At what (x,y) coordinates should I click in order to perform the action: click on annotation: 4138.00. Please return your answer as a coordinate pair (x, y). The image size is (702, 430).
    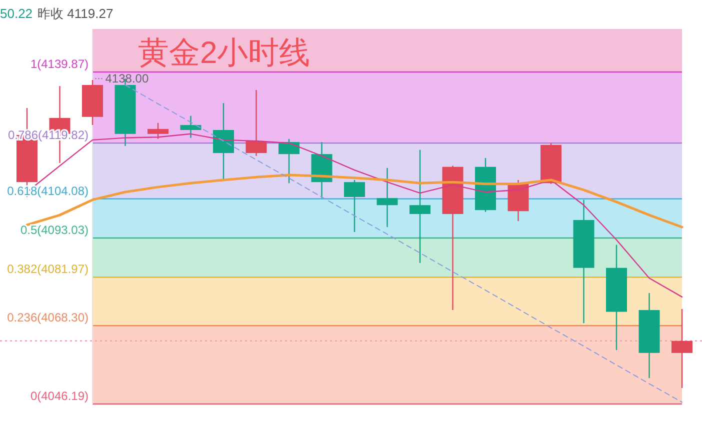
    Looking at the image, I should click on (127, 79).